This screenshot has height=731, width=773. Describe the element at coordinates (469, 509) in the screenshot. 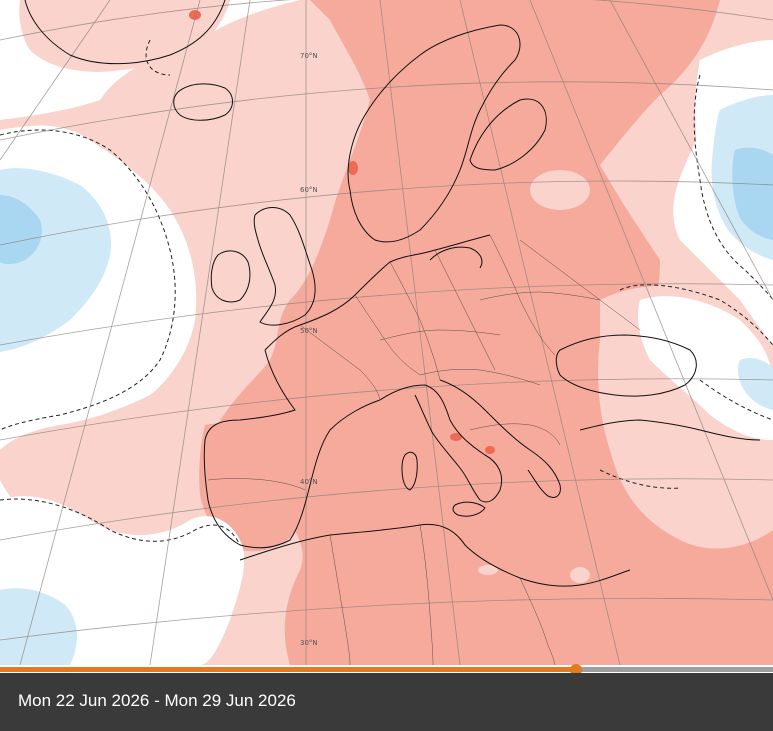

I see `coast-sicily` at that location.